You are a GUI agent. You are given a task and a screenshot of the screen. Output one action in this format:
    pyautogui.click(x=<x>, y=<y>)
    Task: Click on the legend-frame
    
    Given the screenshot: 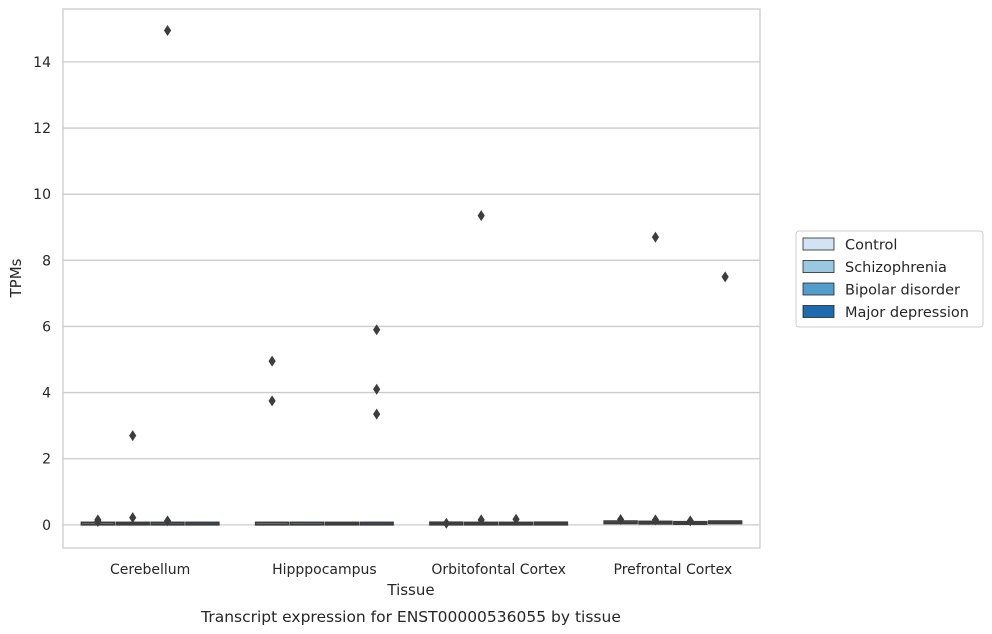 What is the action you would take?
    pyautogui.click(x=889, y=279)
    